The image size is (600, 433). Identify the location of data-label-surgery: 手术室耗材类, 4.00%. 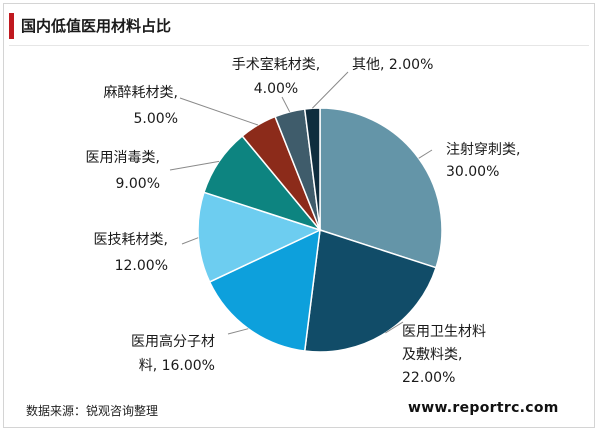
(276, 76).